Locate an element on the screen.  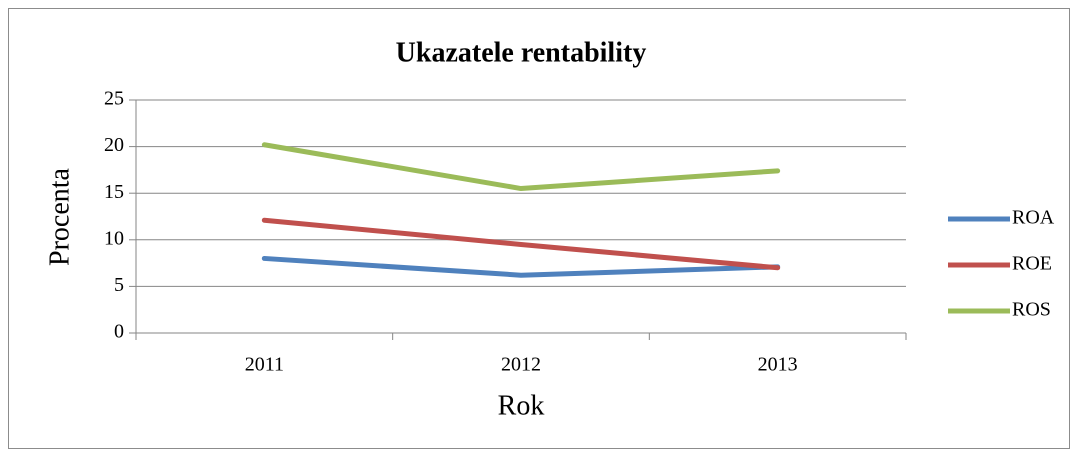
legend-label: ROS is located at coordinates (1031, 310).